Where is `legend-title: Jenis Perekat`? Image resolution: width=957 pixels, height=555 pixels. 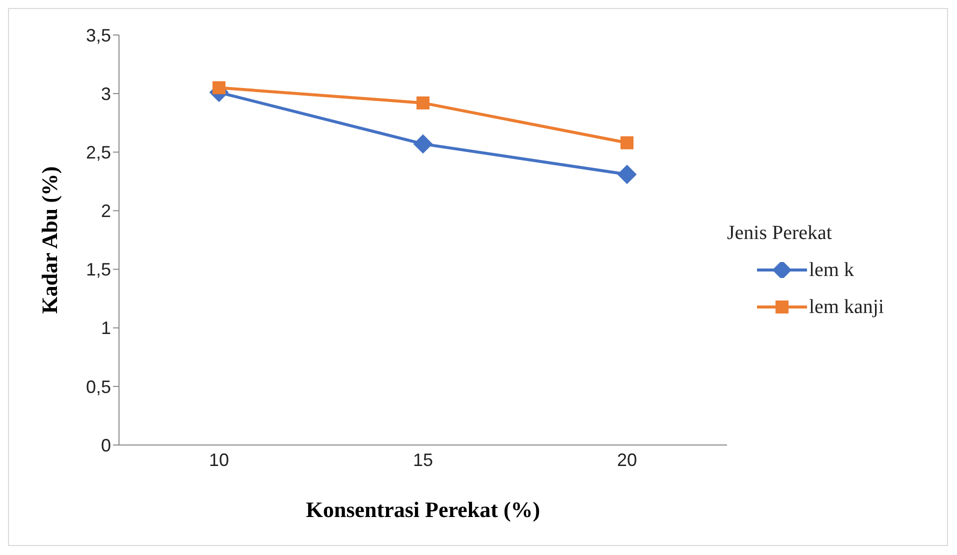 legend-title: Jenis Perekat is located at coordinates (780, 233).